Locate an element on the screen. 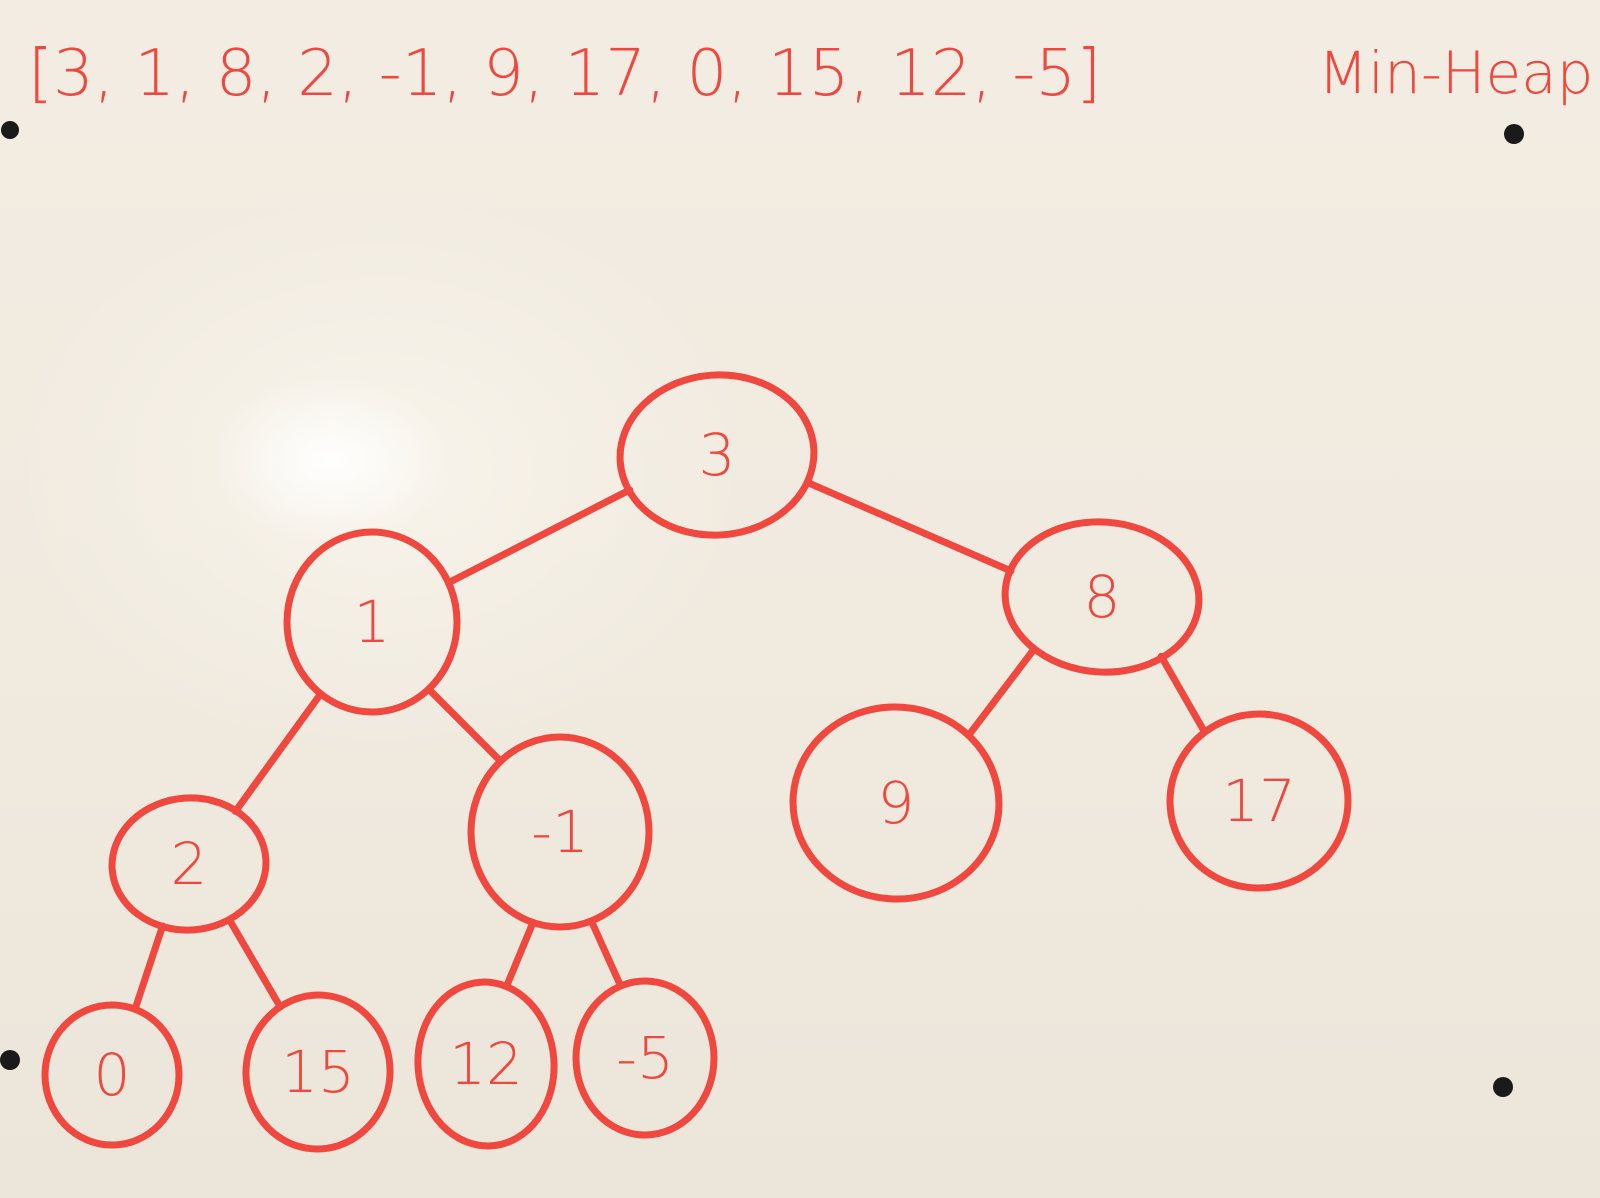 The width and height of the screenshot is (1600, 1198). board-pin-bottom-left is located at coordinates (10, 1060).